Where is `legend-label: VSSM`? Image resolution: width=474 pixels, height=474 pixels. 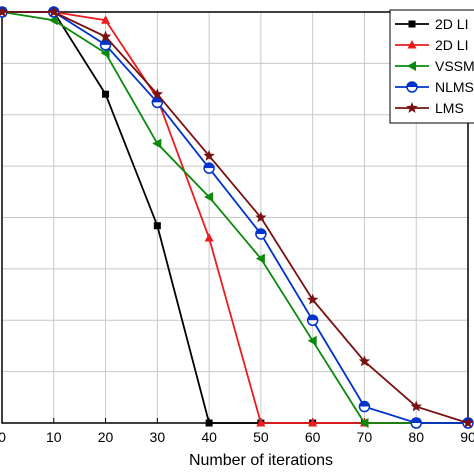 legend-label: VSSM is located at coordinates (454, 66).